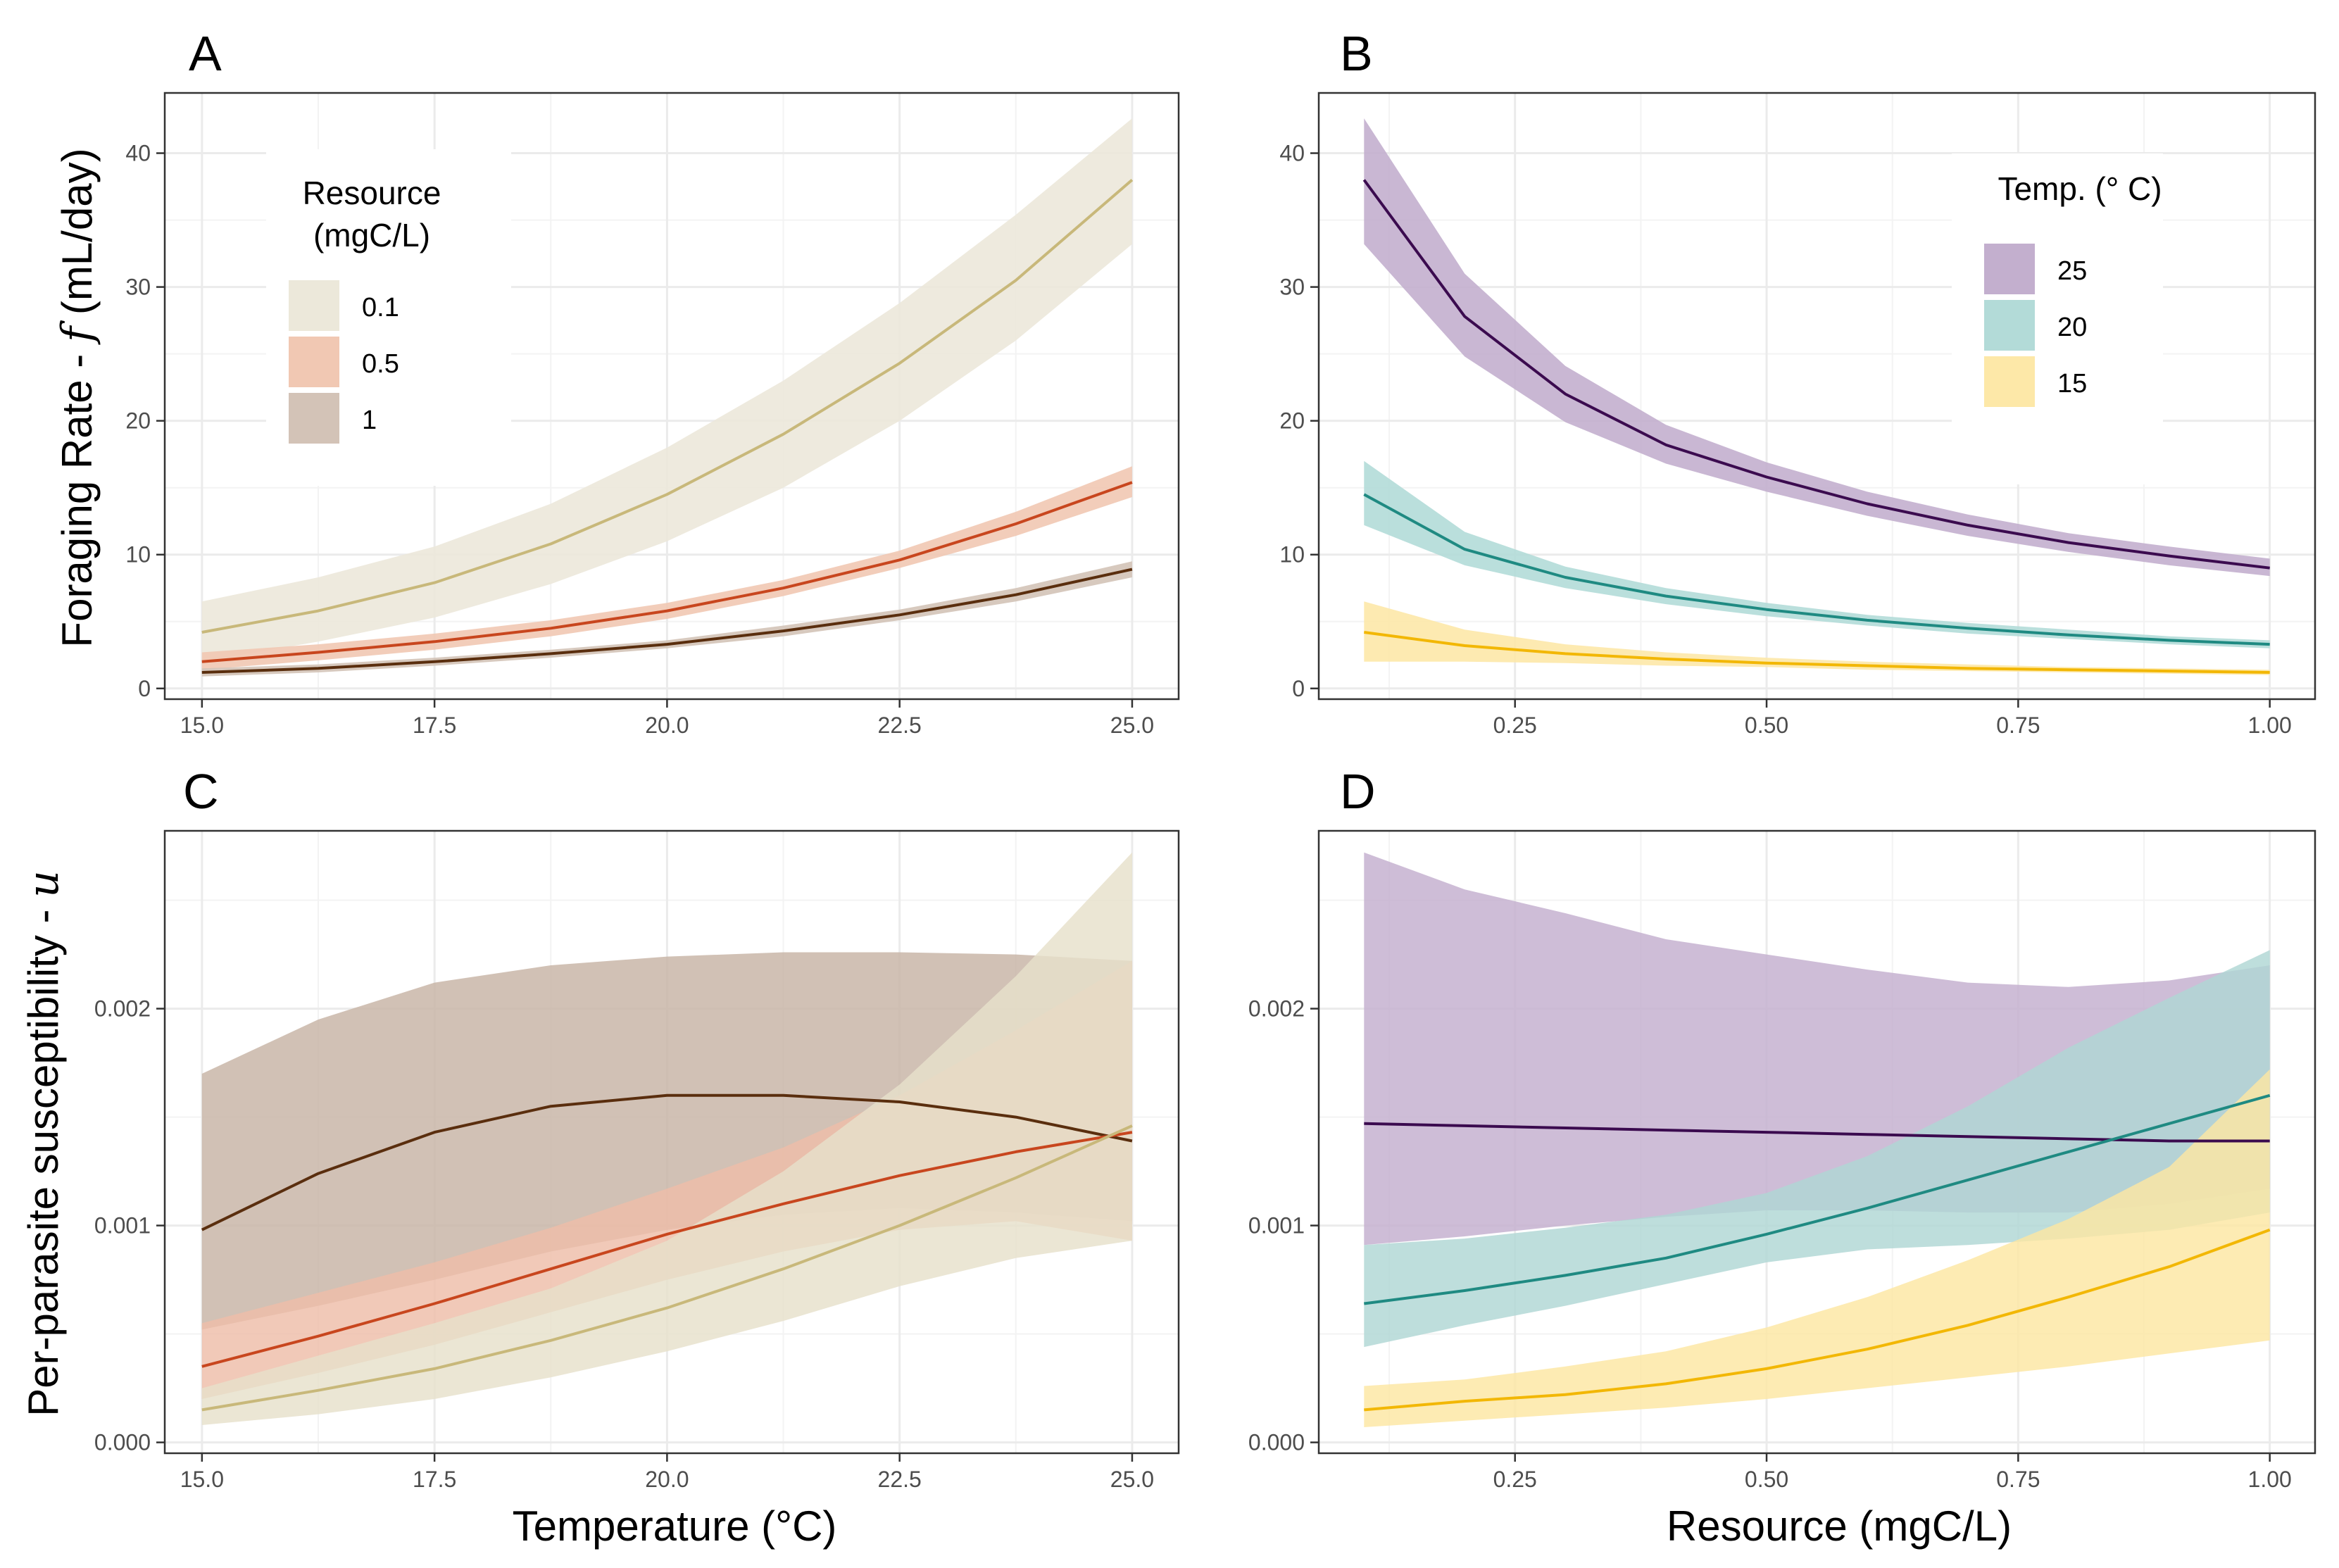 Image resolution: width=2339 pixels, height=1568 pixels. I want to click on y-tick-label-a: 10, so click(138, 554).